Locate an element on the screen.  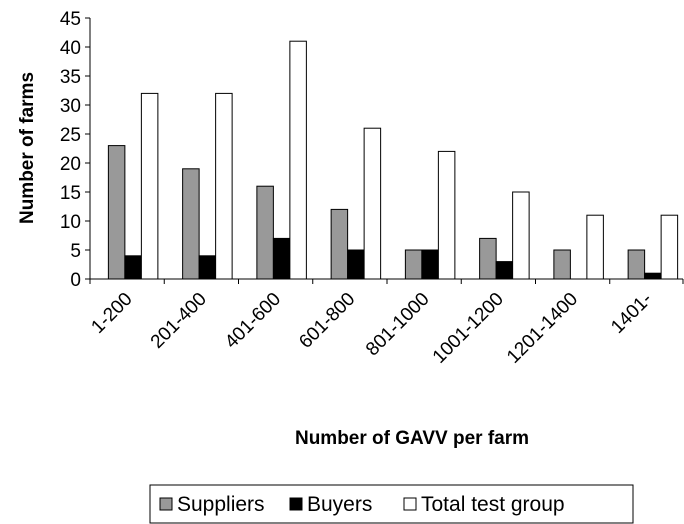
legend-label: Buyers is located at coordinates (339, 504).